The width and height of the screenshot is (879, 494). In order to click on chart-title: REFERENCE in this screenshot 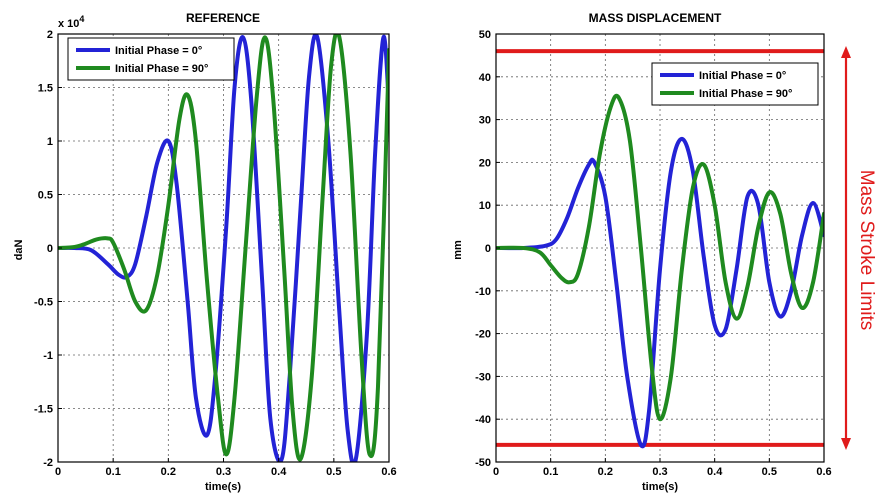, I will do `click(223, 18)`.